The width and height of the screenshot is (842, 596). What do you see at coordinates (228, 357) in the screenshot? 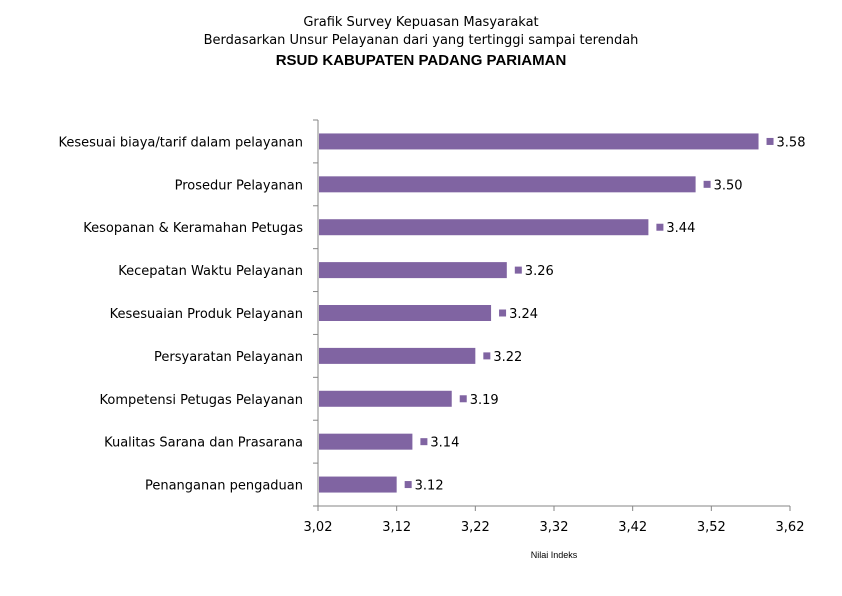
I see `category-label: Persyaratan Pelayanan` at bounding box center [228, 357].